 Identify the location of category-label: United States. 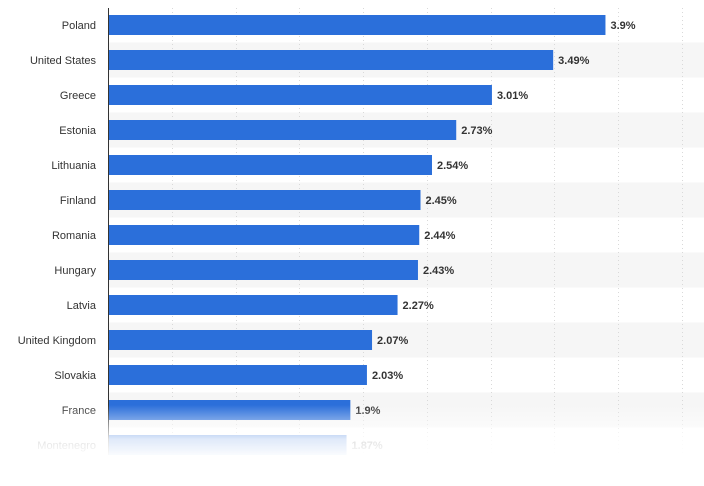
(63, 61).